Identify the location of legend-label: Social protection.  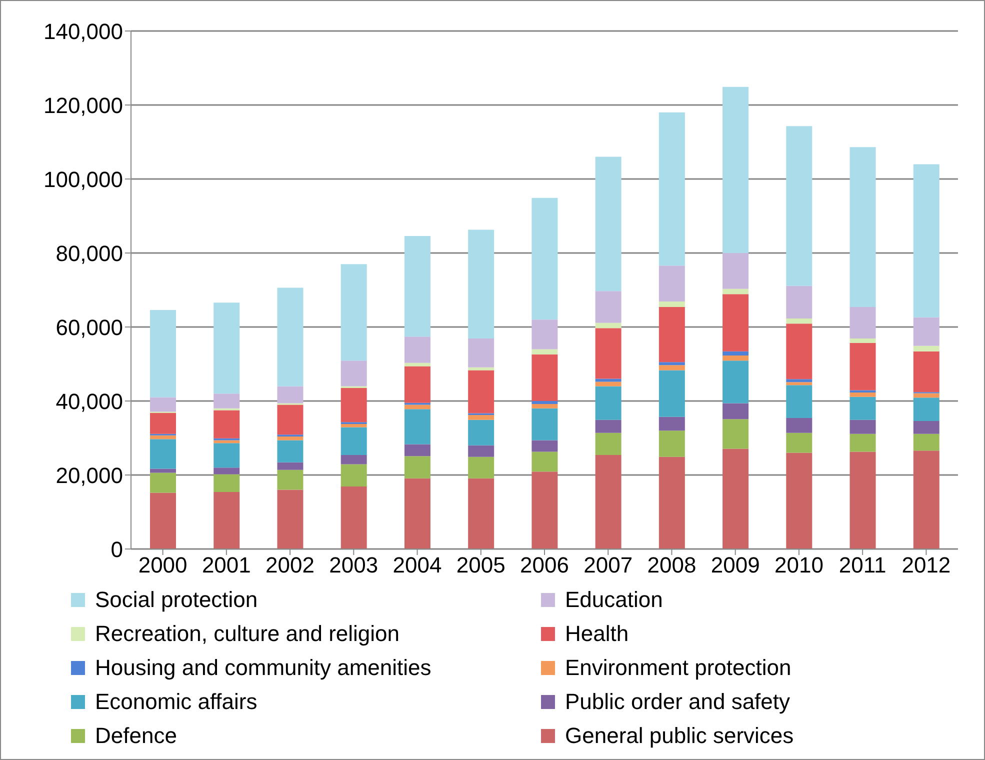
(176, 600).